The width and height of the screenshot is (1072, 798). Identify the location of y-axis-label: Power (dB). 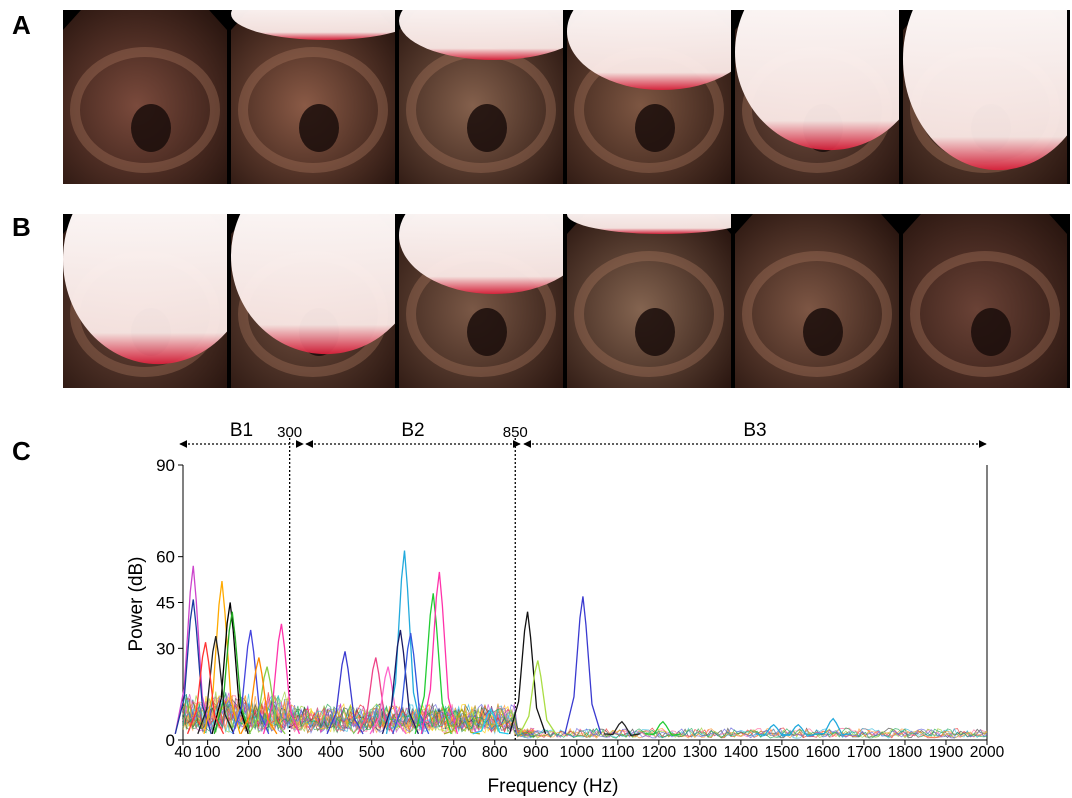
(136, 603).